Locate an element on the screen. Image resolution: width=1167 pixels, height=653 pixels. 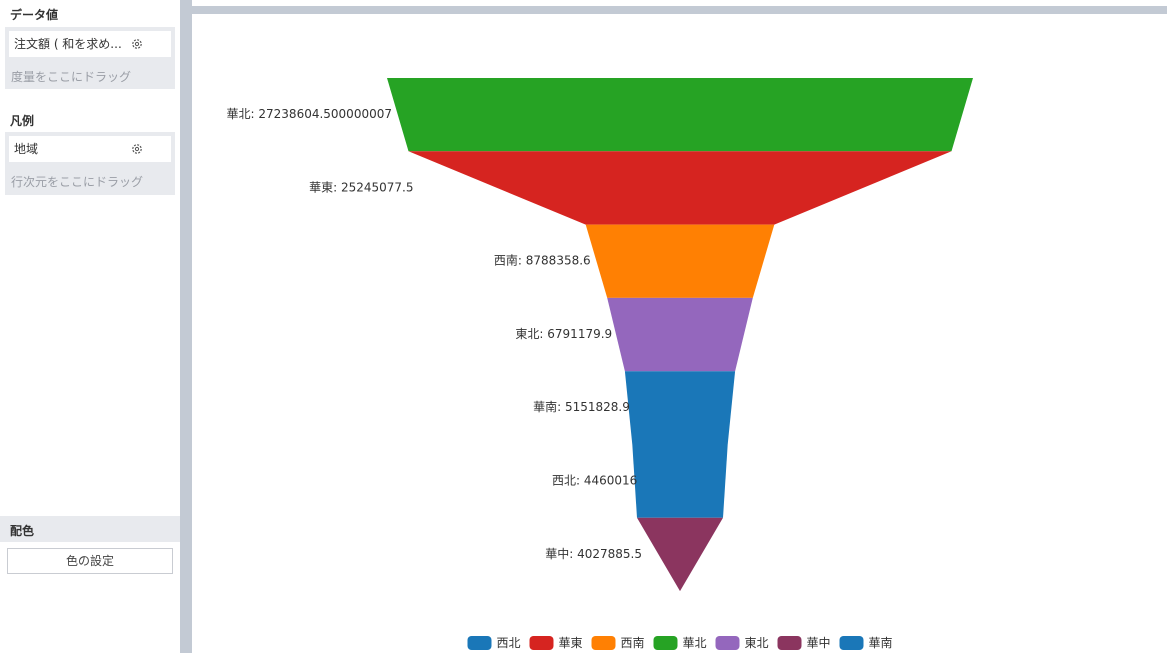
color-section-header: 配色 is located at coordinates (90, 529).